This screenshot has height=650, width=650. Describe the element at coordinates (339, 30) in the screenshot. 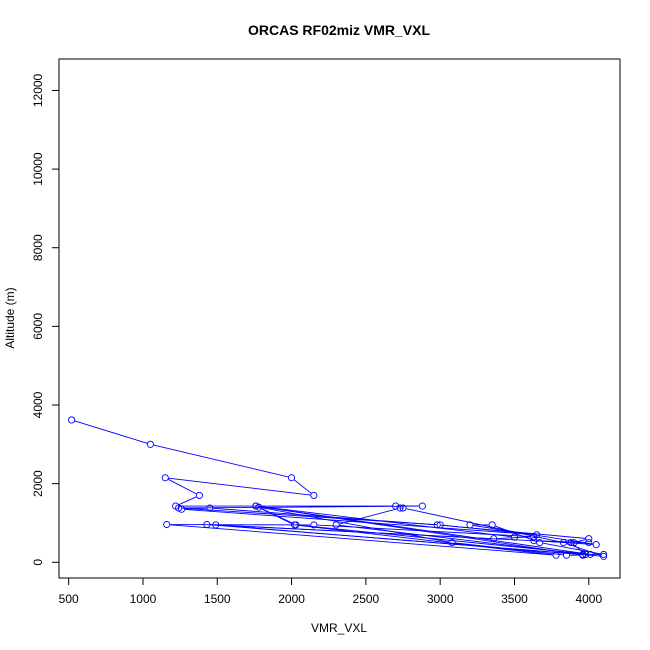

I see `chart-title: ORCAS RF02miz VMR_VXL` at that location.